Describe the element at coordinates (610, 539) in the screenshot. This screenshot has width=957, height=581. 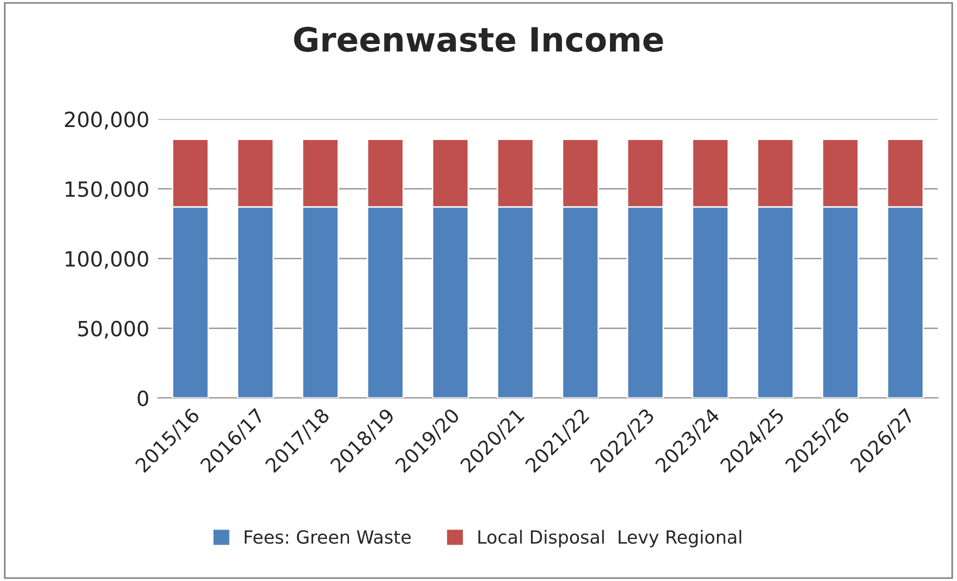
I see `legend-label: Local Disposal Levy Regional` at that location.